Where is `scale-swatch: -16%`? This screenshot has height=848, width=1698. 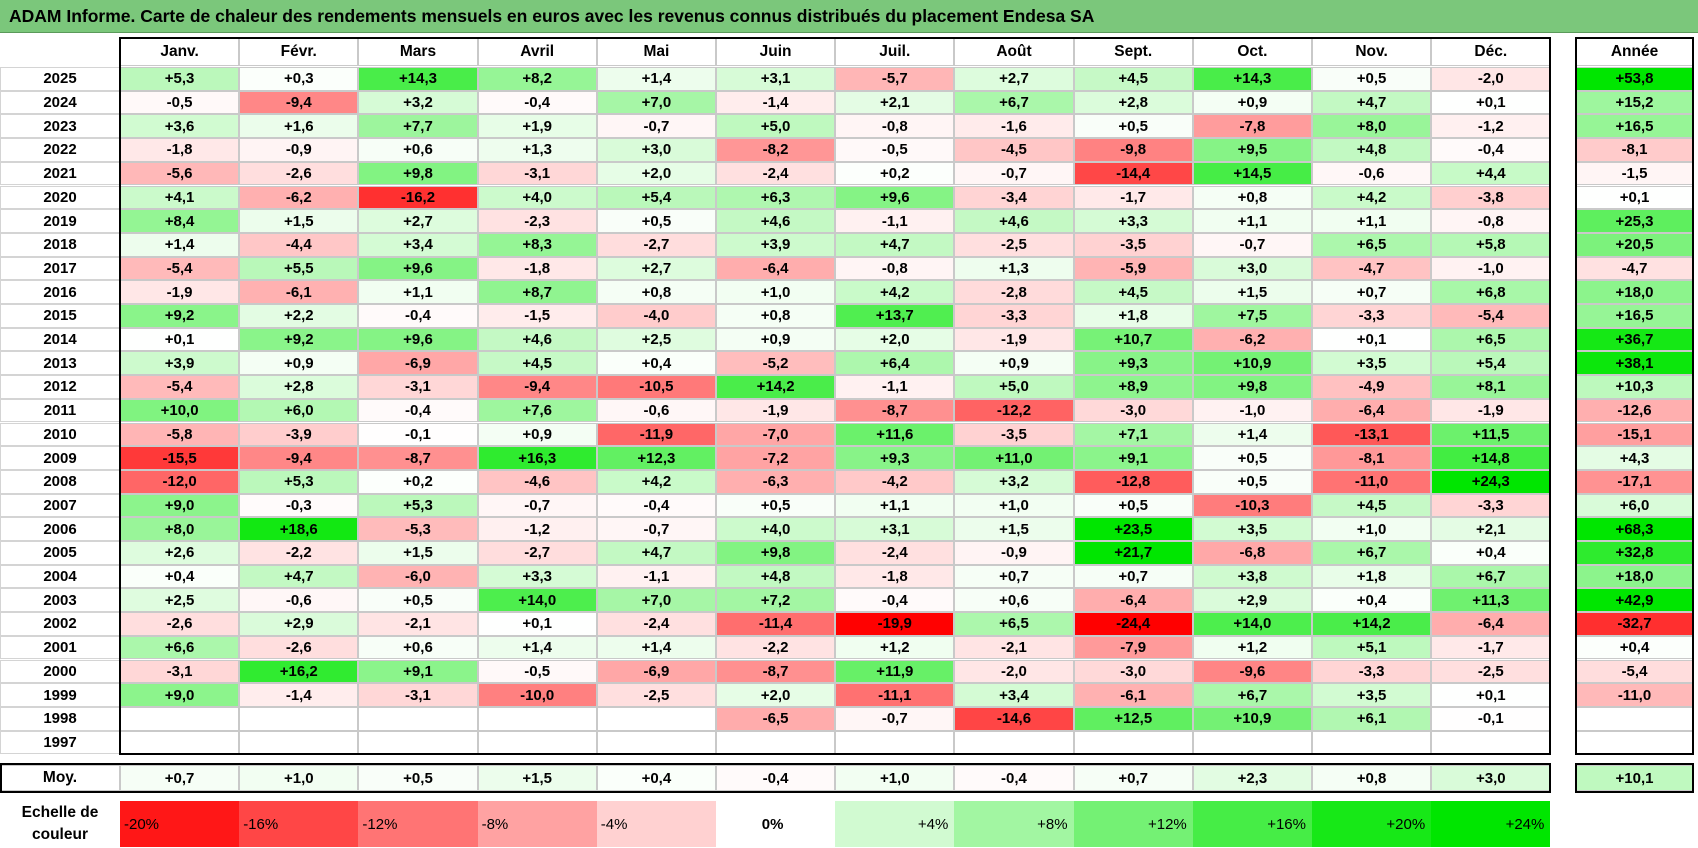
scale-swatch: -16% is located at coordinates (299, 824).